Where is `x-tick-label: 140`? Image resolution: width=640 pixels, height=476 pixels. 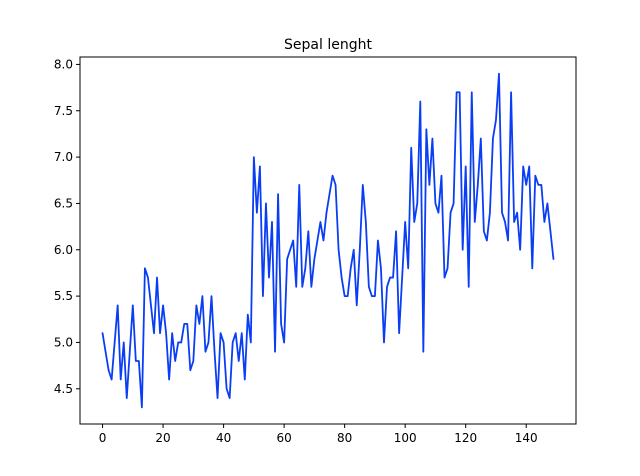
x-tick-label: 140 is located at coordinates (526, 438).